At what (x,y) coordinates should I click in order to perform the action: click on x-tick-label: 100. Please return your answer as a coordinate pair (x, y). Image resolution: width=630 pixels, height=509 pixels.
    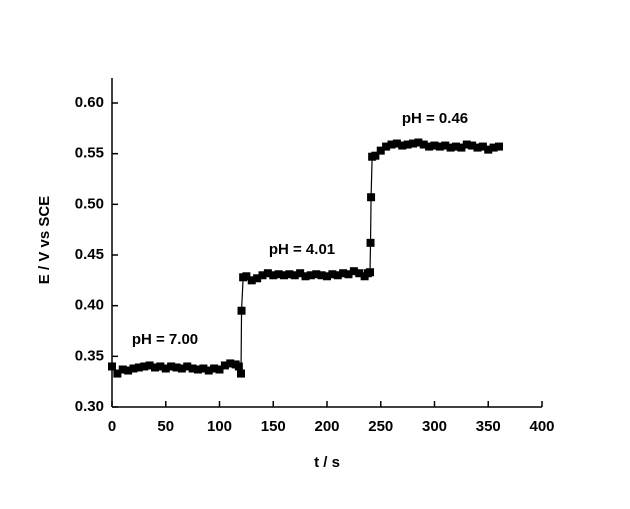
    Looking at the image, I should click on (219, 426).